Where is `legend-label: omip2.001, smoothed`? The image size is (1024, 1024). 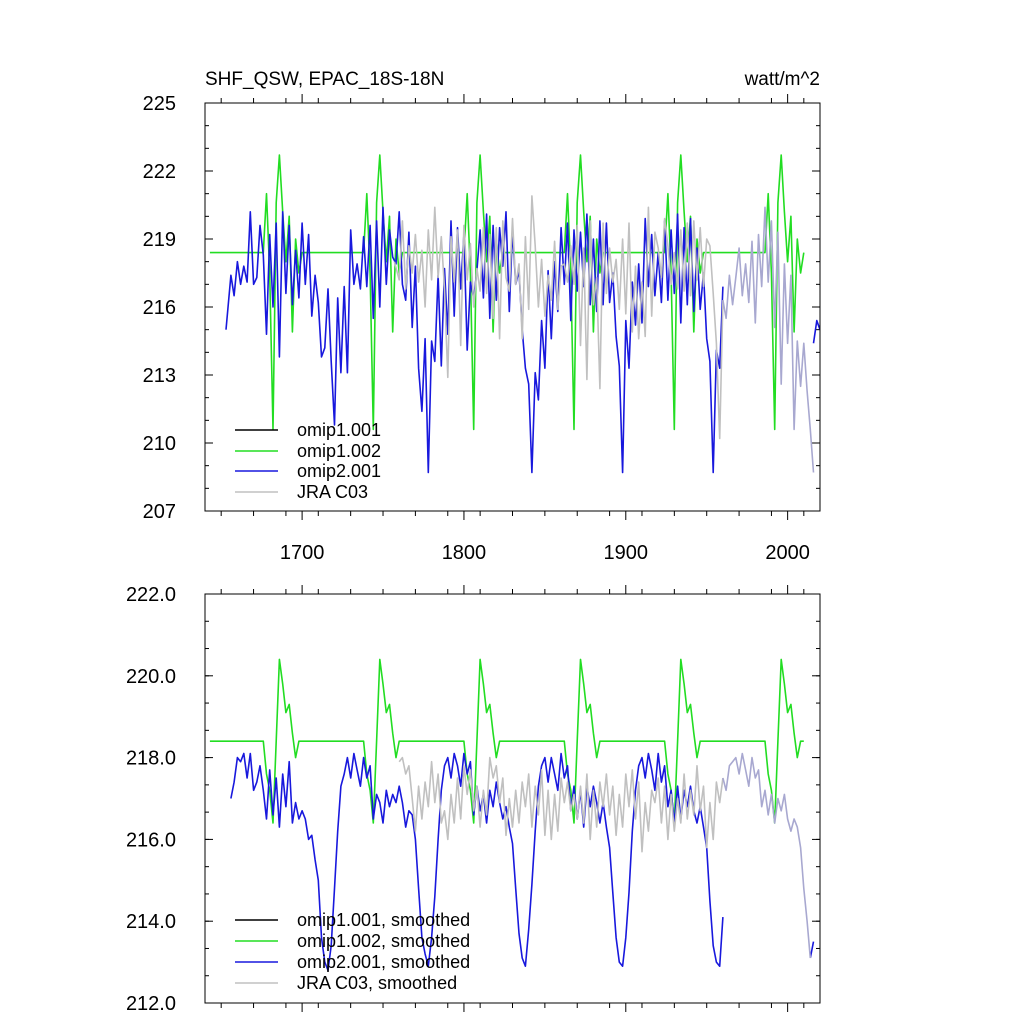
legend-label: omip2.001, smoothed is located at coordinates (383, 962).